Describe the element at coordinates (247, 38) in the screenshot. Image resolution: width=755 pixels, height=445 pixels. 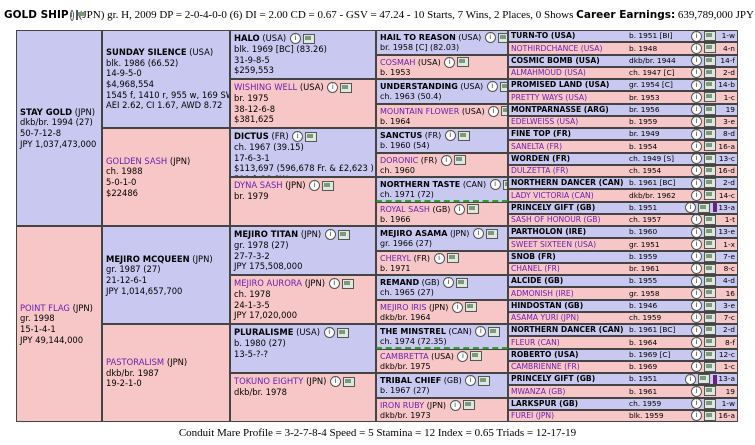
I see `horse-link: HALO` at that location.